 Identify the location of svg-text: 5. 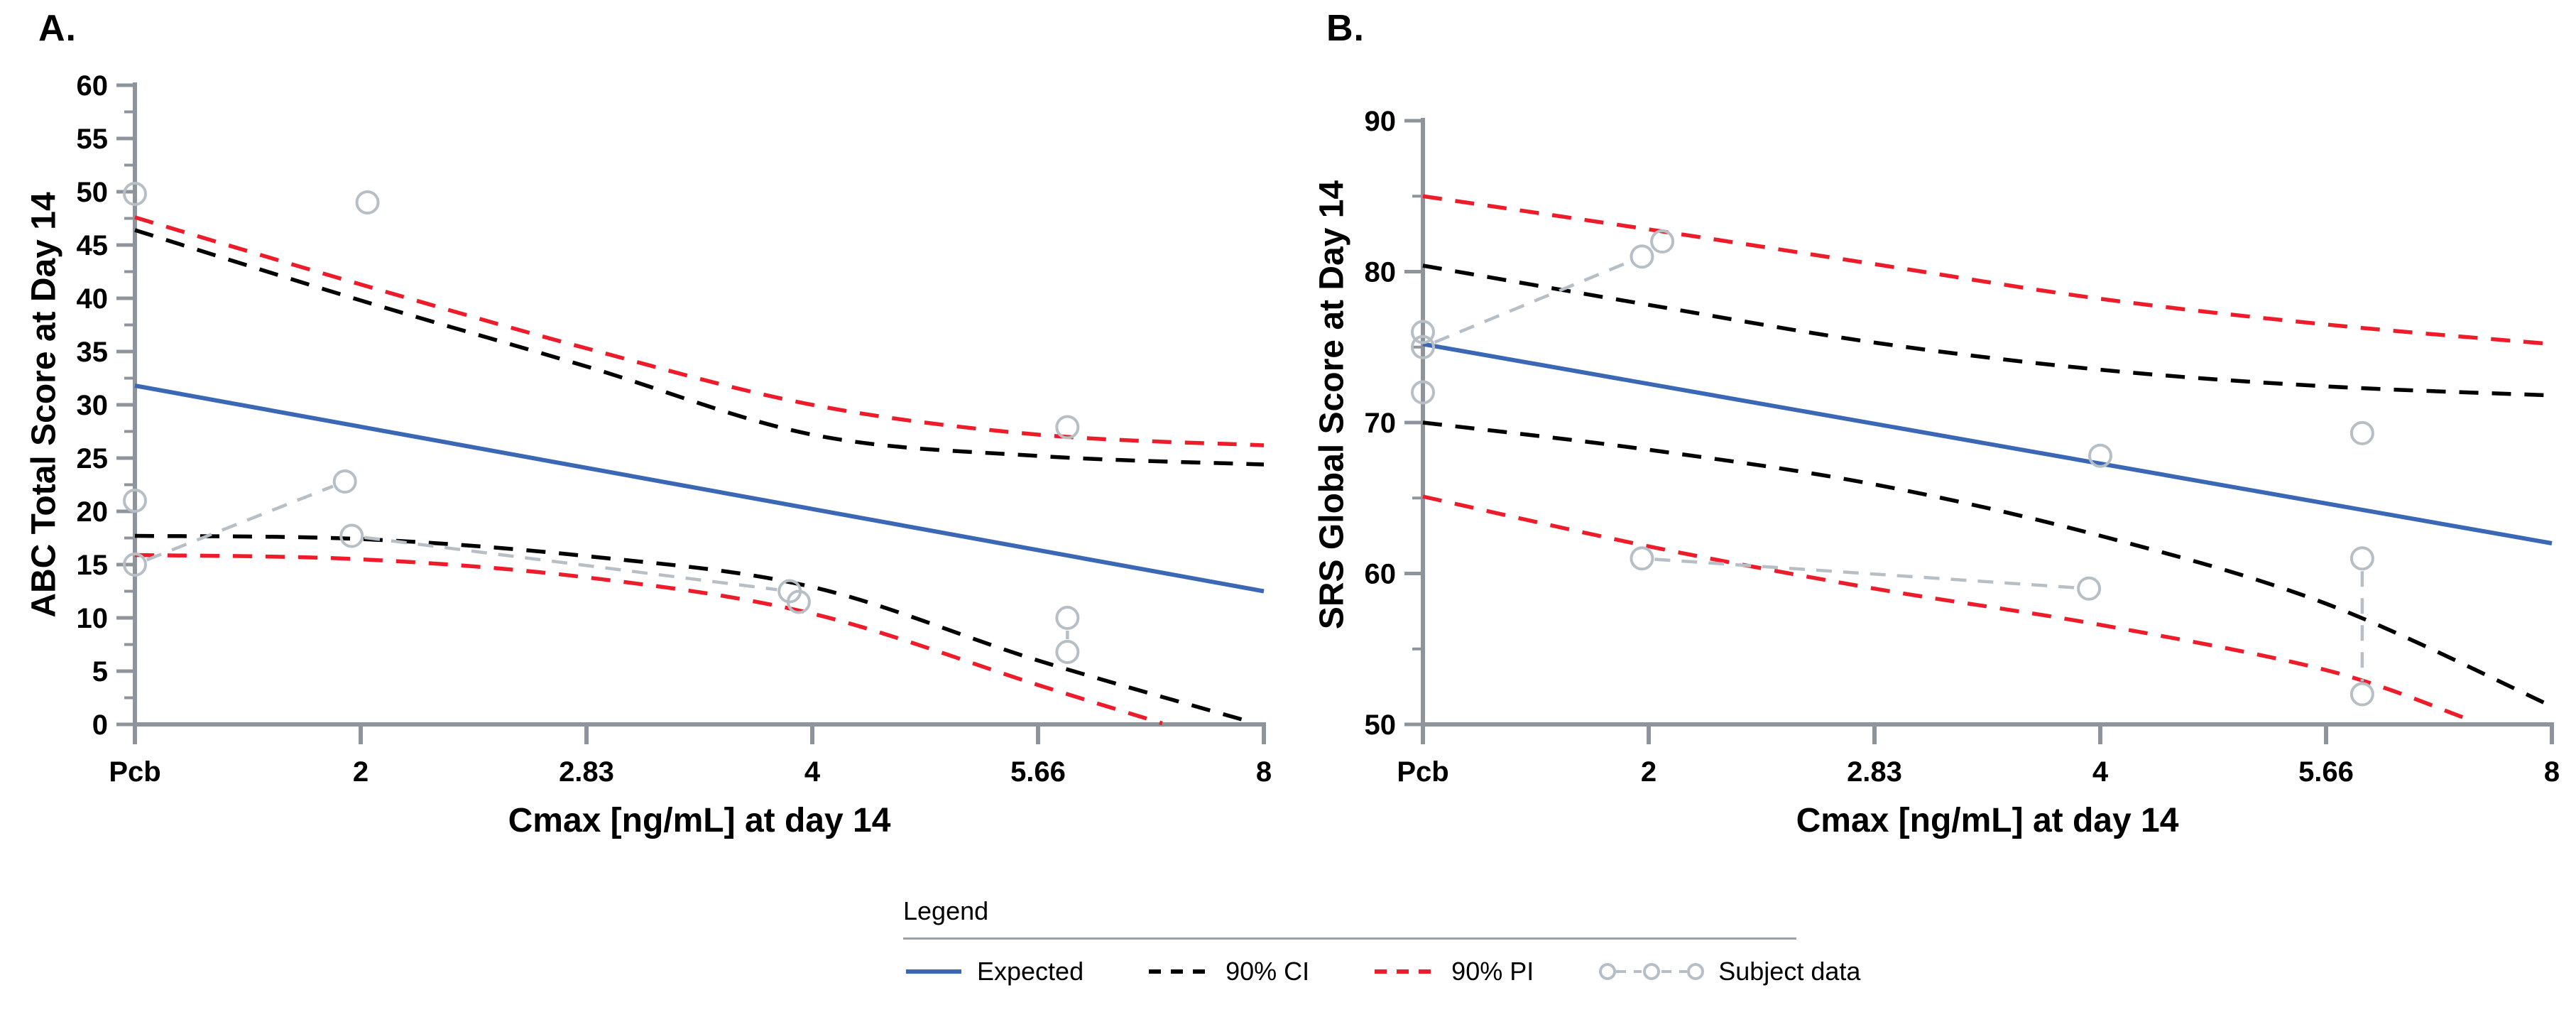
(100, 671).